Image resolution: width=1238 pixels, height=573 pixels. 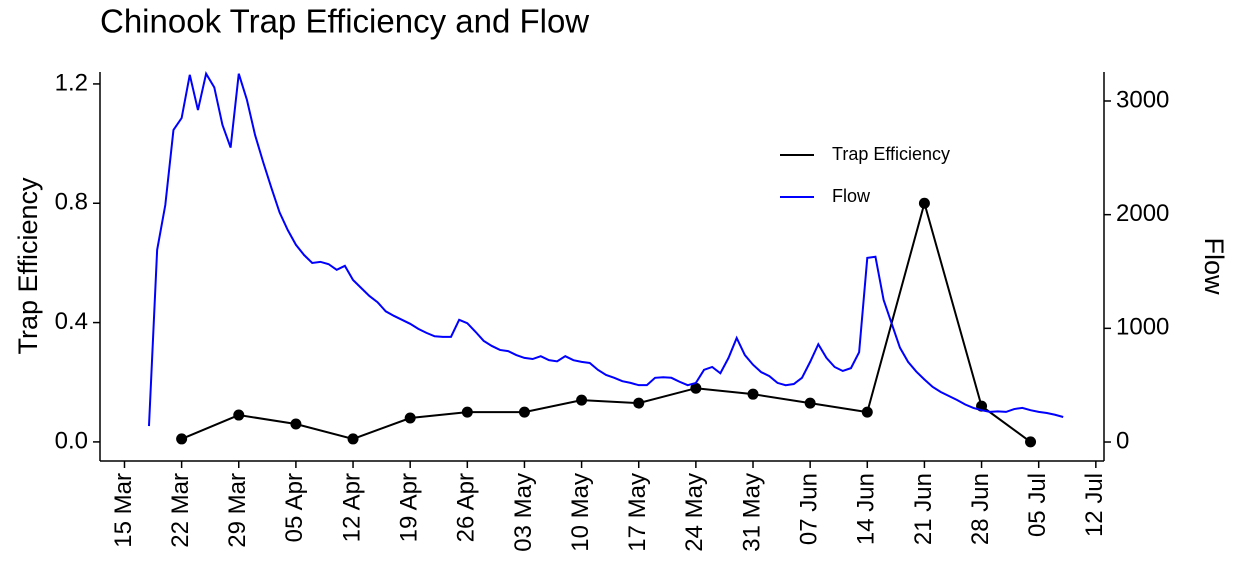 I want to click on x-tick-label: 14 Jun, so click(x=866, y=509).